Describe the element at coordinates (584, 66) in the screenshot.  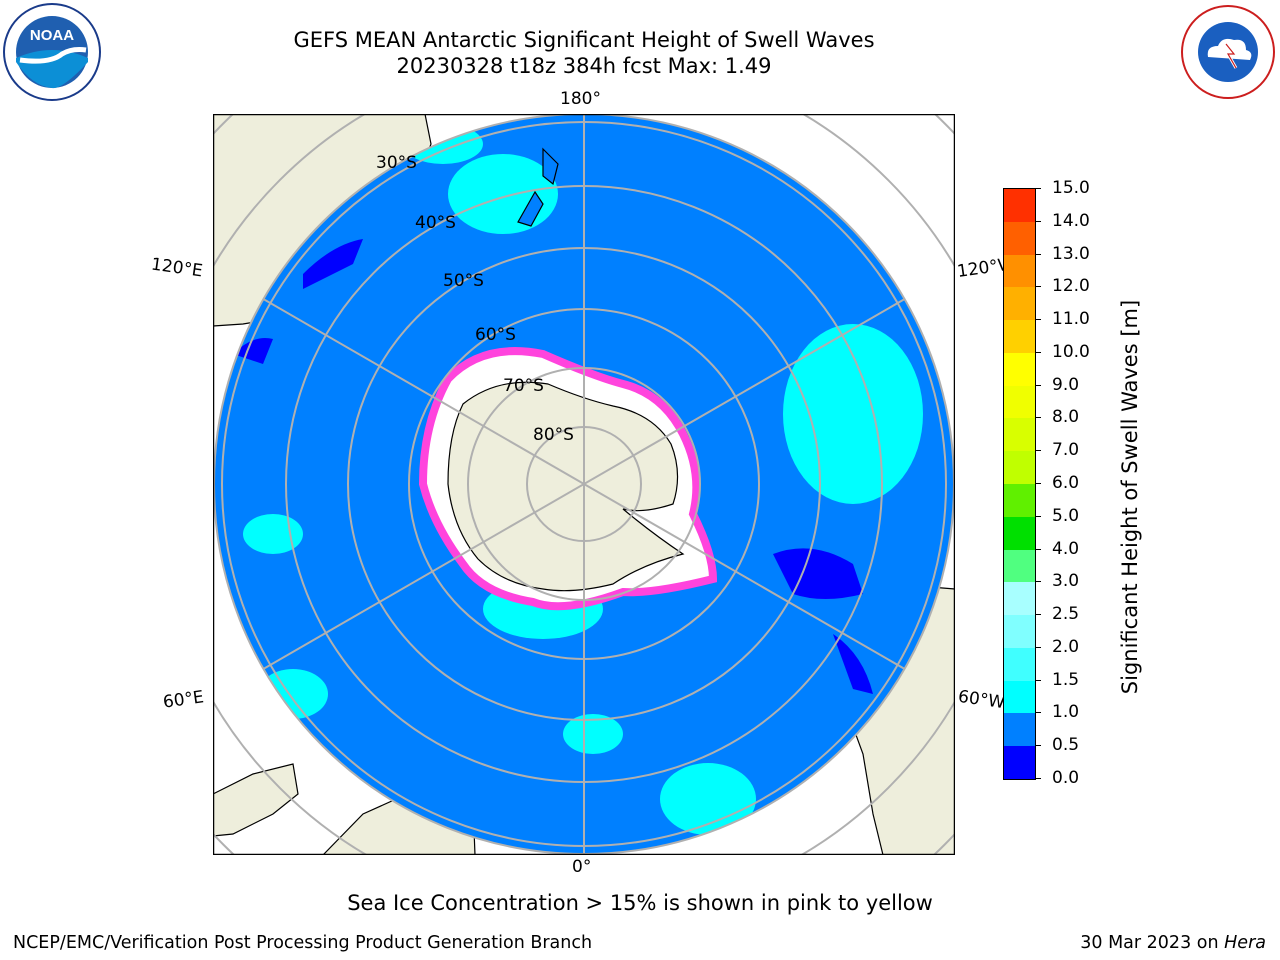
I see `chart-subtitle: 20230328 t18z 384h fcst Max: 1.49` at that location.